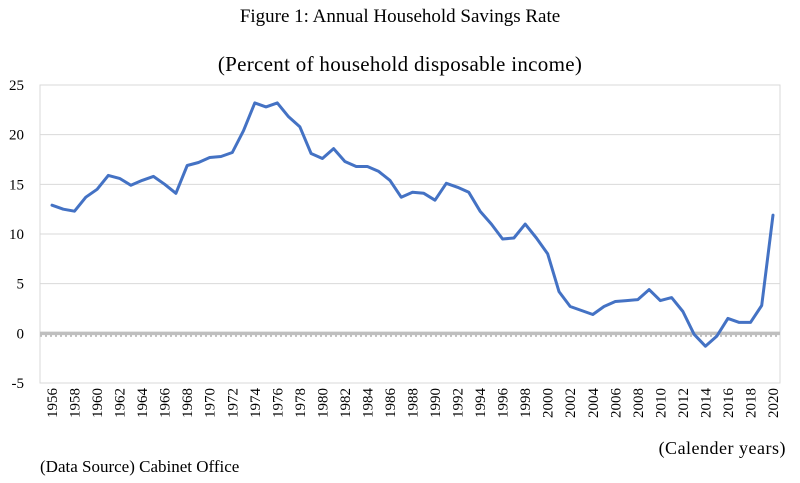  I want to click on x-tick-label: 2020, so click(774, 403).